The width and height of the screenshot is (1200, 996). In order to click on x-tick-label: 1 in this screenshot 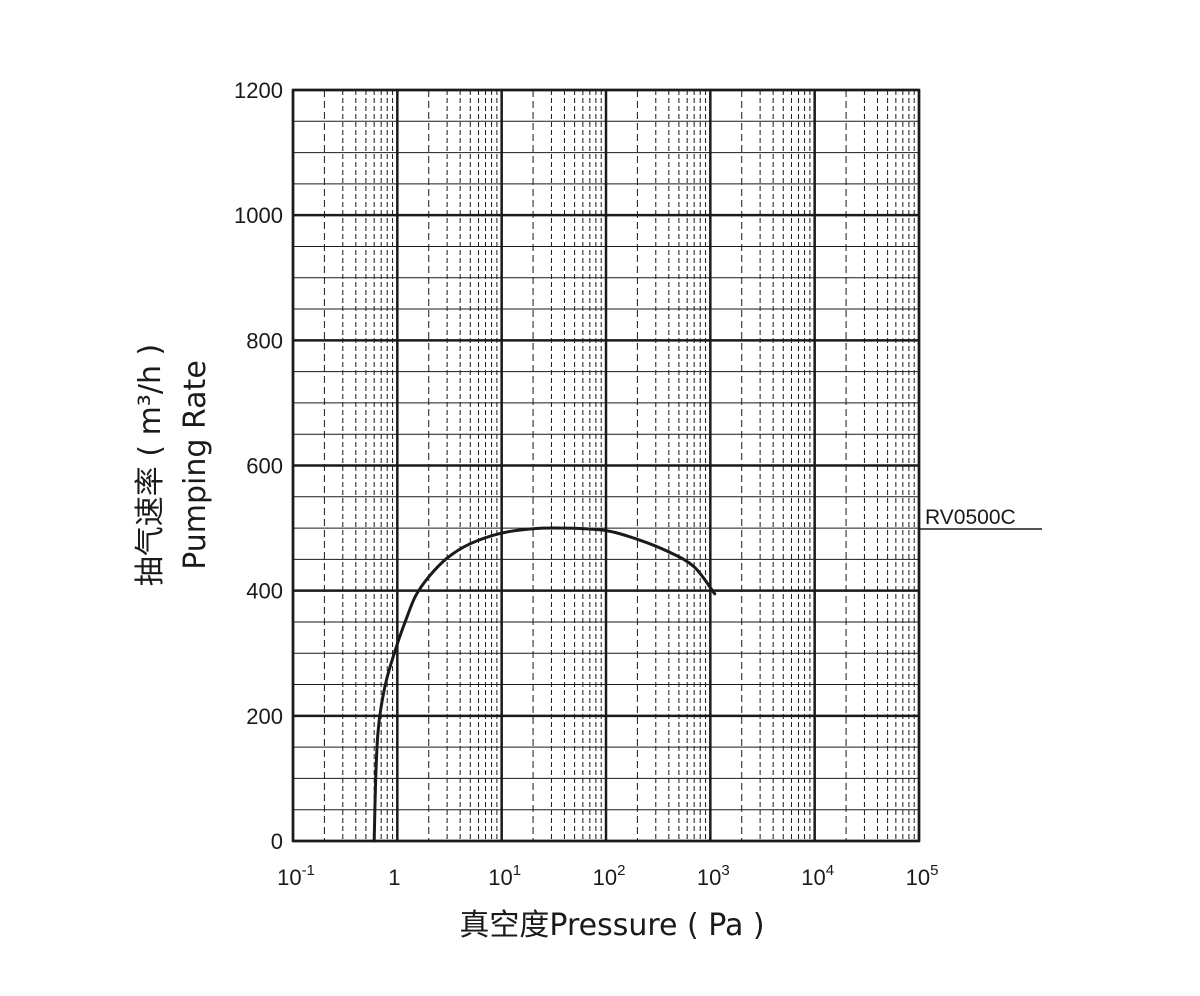, I will do `click(394, 877)`.